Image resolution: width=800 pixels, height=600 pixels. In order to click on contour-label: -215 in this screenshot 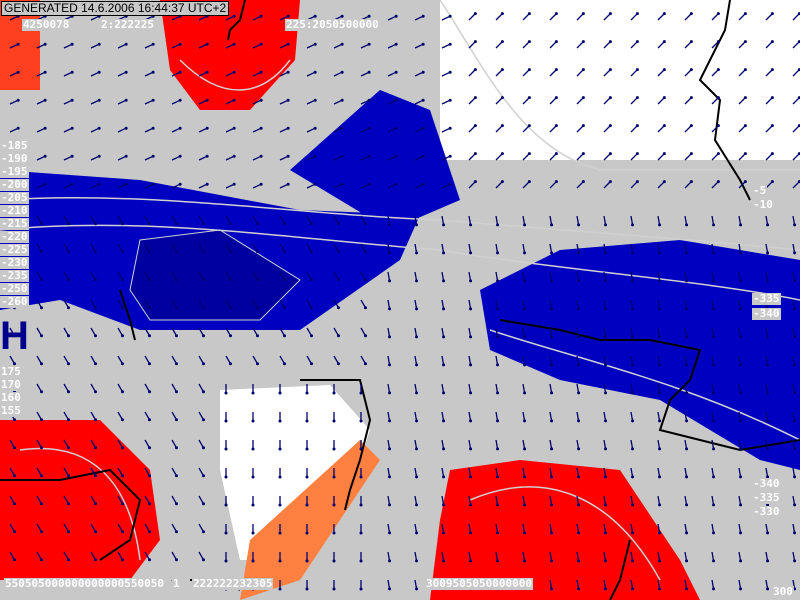, I will do `click(14, 223)`.